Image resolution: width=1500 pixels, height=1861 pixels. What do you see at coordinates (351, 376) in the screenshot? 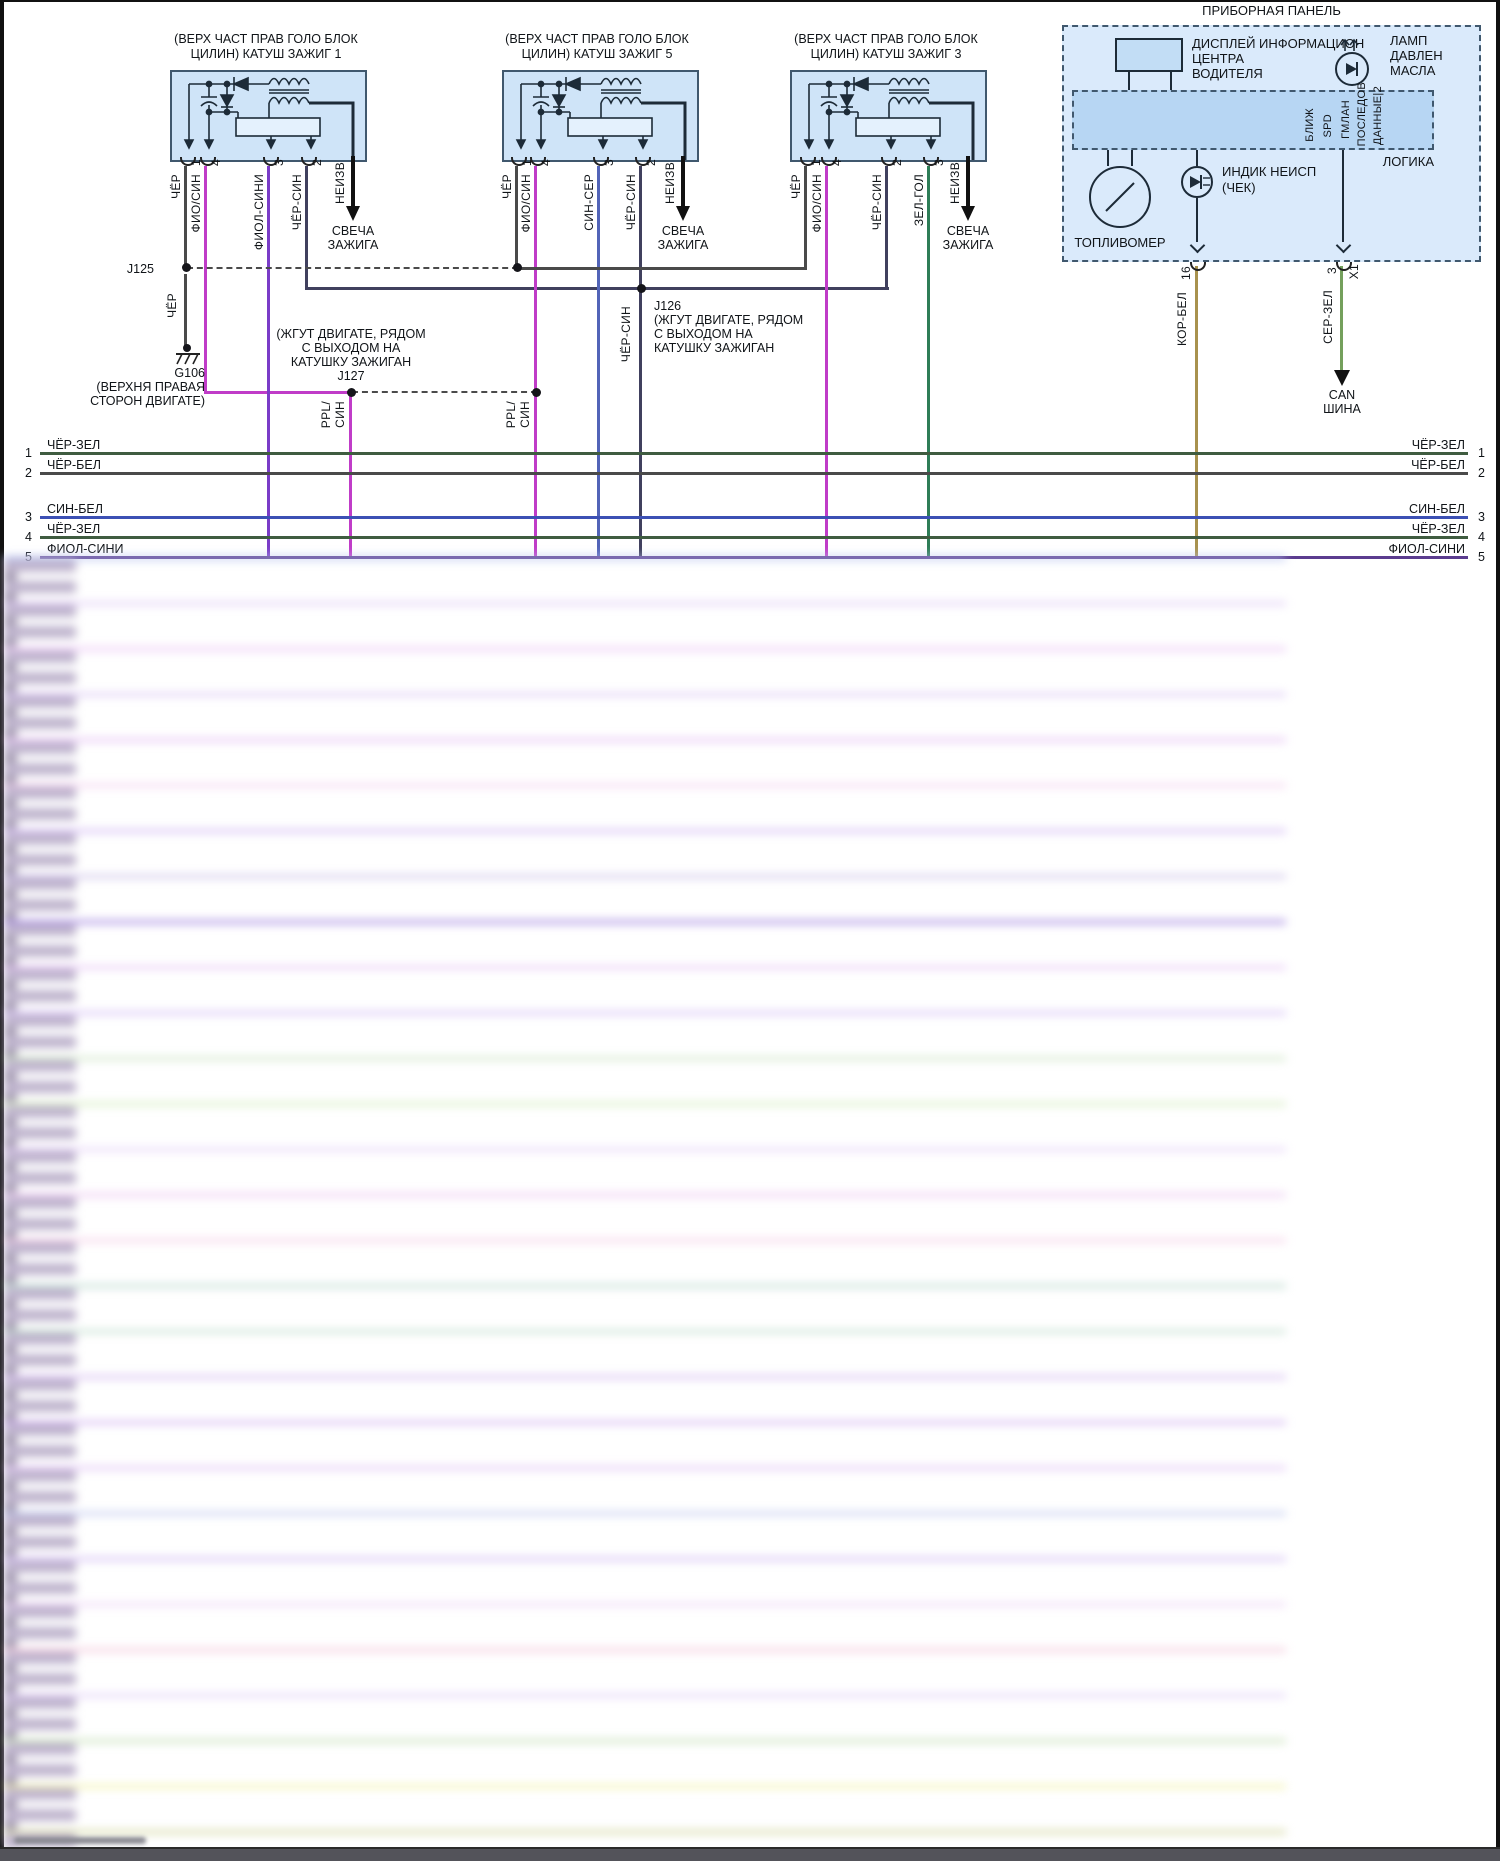
I see `j127-label: J127` at bounding box center [351, 376].